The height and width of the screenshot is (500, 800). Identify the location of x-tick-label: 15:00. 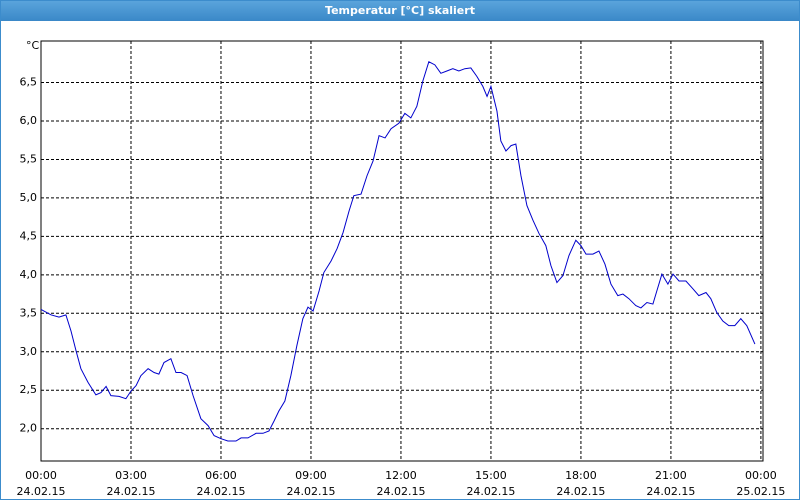
(491, 475).